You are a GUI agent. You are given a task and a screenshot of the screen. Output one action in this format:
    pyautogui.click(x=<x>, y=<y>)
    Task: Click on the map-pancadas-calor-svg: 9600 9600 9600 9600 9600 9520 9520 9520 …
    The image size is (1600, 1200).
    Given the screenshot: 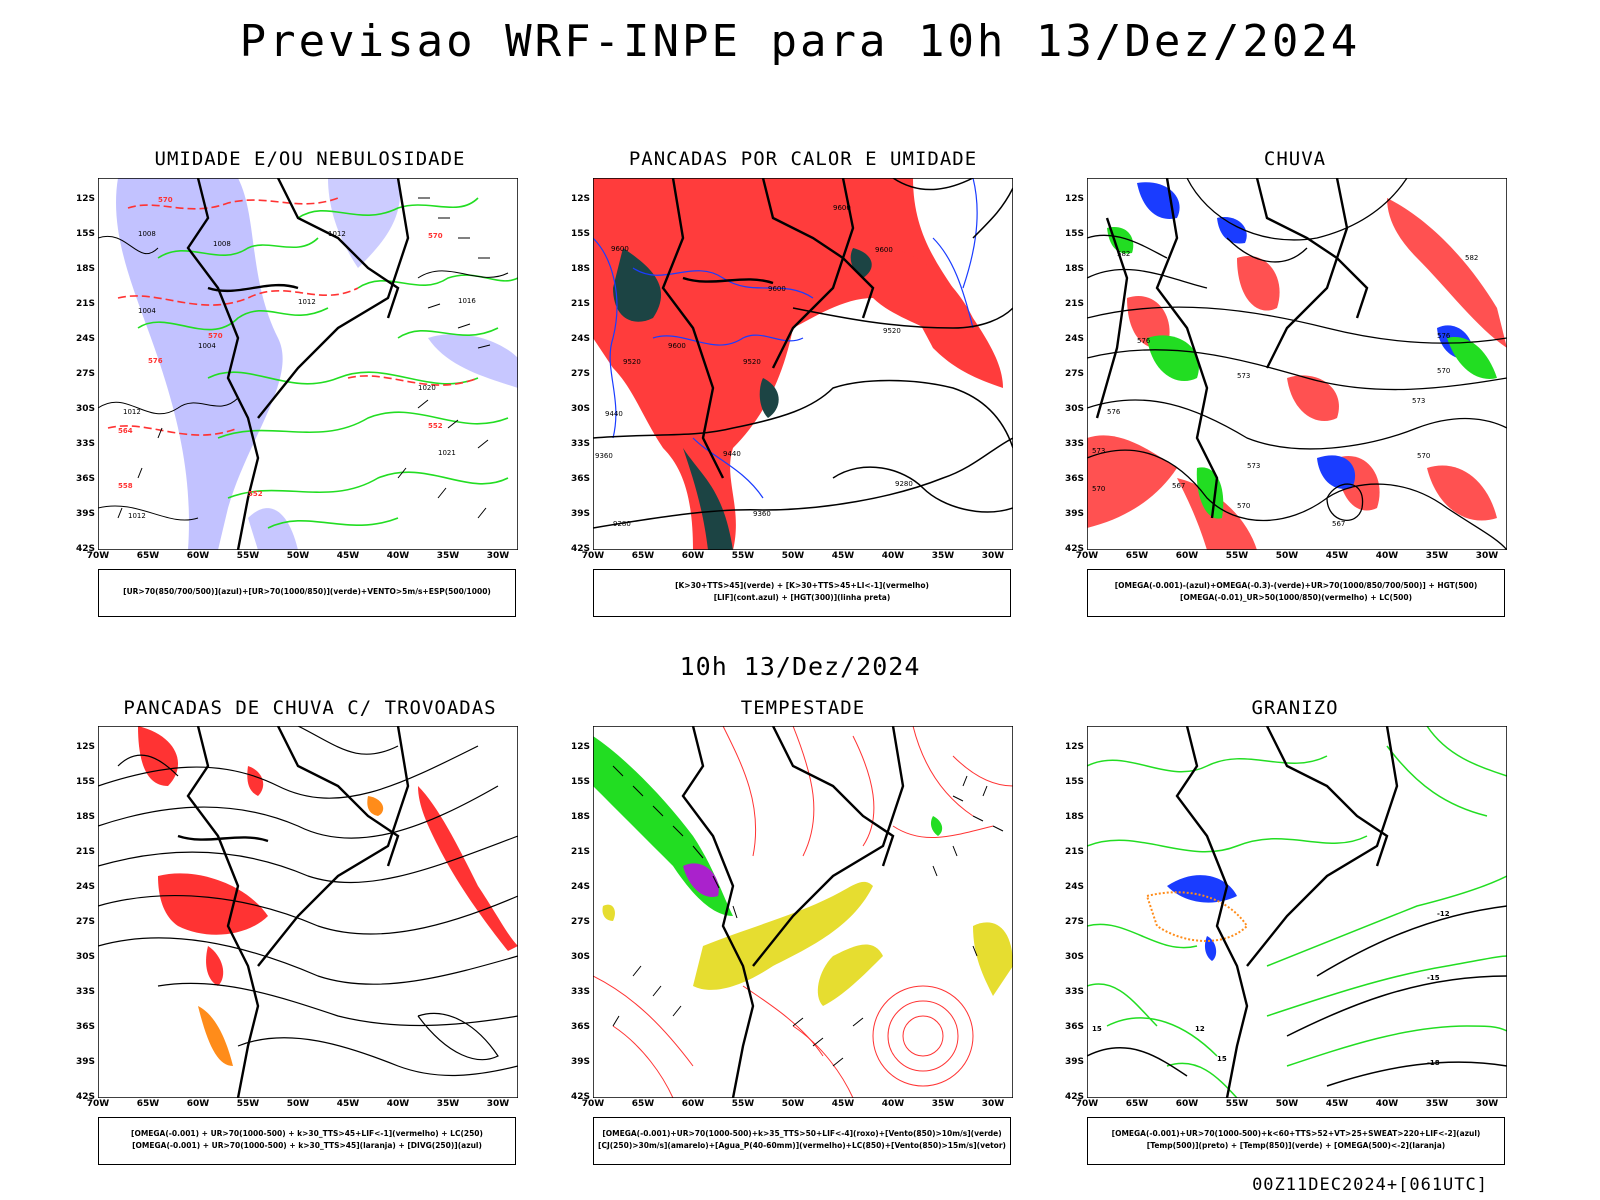 What is the action you would take?
    pyautogui.click(x=803, y=364)
    